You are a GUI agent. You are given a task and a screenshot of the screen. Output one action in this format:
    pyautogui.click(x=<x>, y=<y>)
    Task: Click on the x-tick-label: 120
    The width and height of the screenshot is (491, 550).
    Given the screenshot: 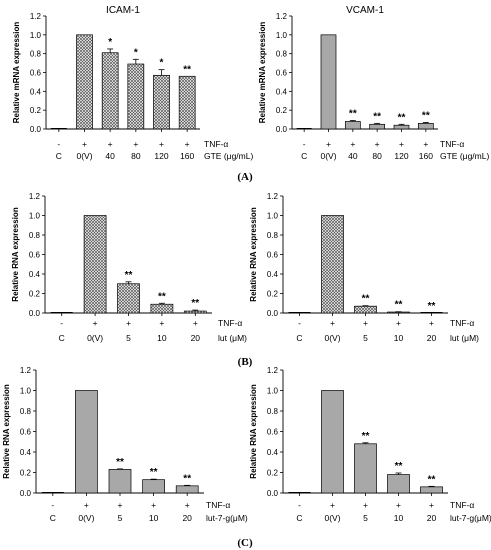 What is the action you would take?
    pyautogui.click(x=161, y=156)
    